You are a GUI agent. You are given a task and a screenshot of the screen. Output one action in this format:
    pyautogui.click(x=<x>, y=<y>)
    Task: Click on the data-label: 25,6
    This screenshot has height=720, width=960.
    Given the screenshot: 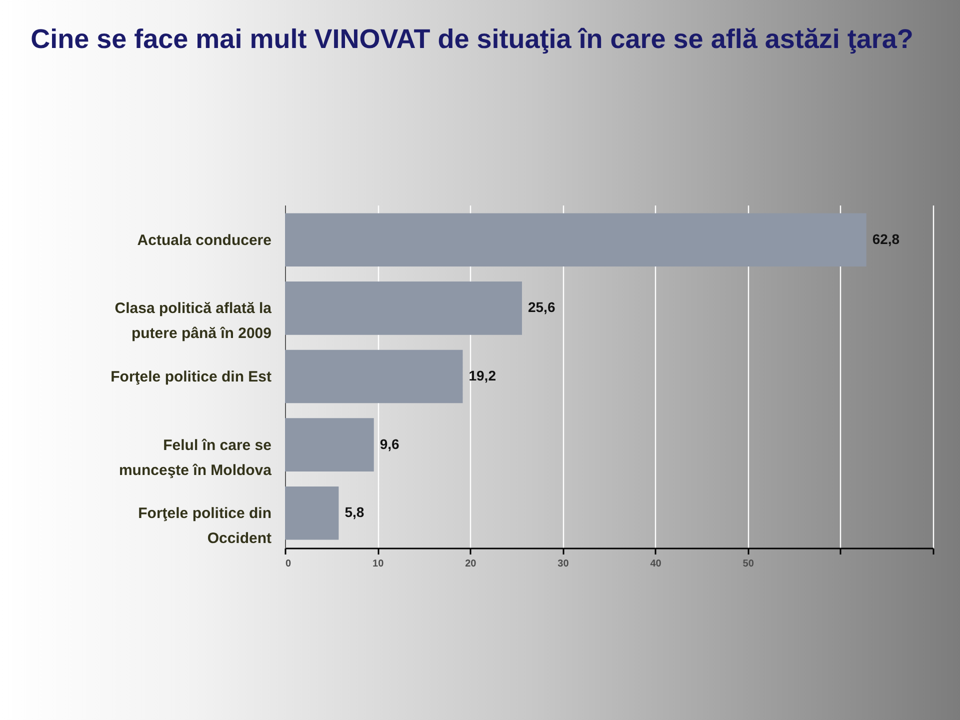 What is the action you would take?
    pyautogui.click(x=542, y=307)
    